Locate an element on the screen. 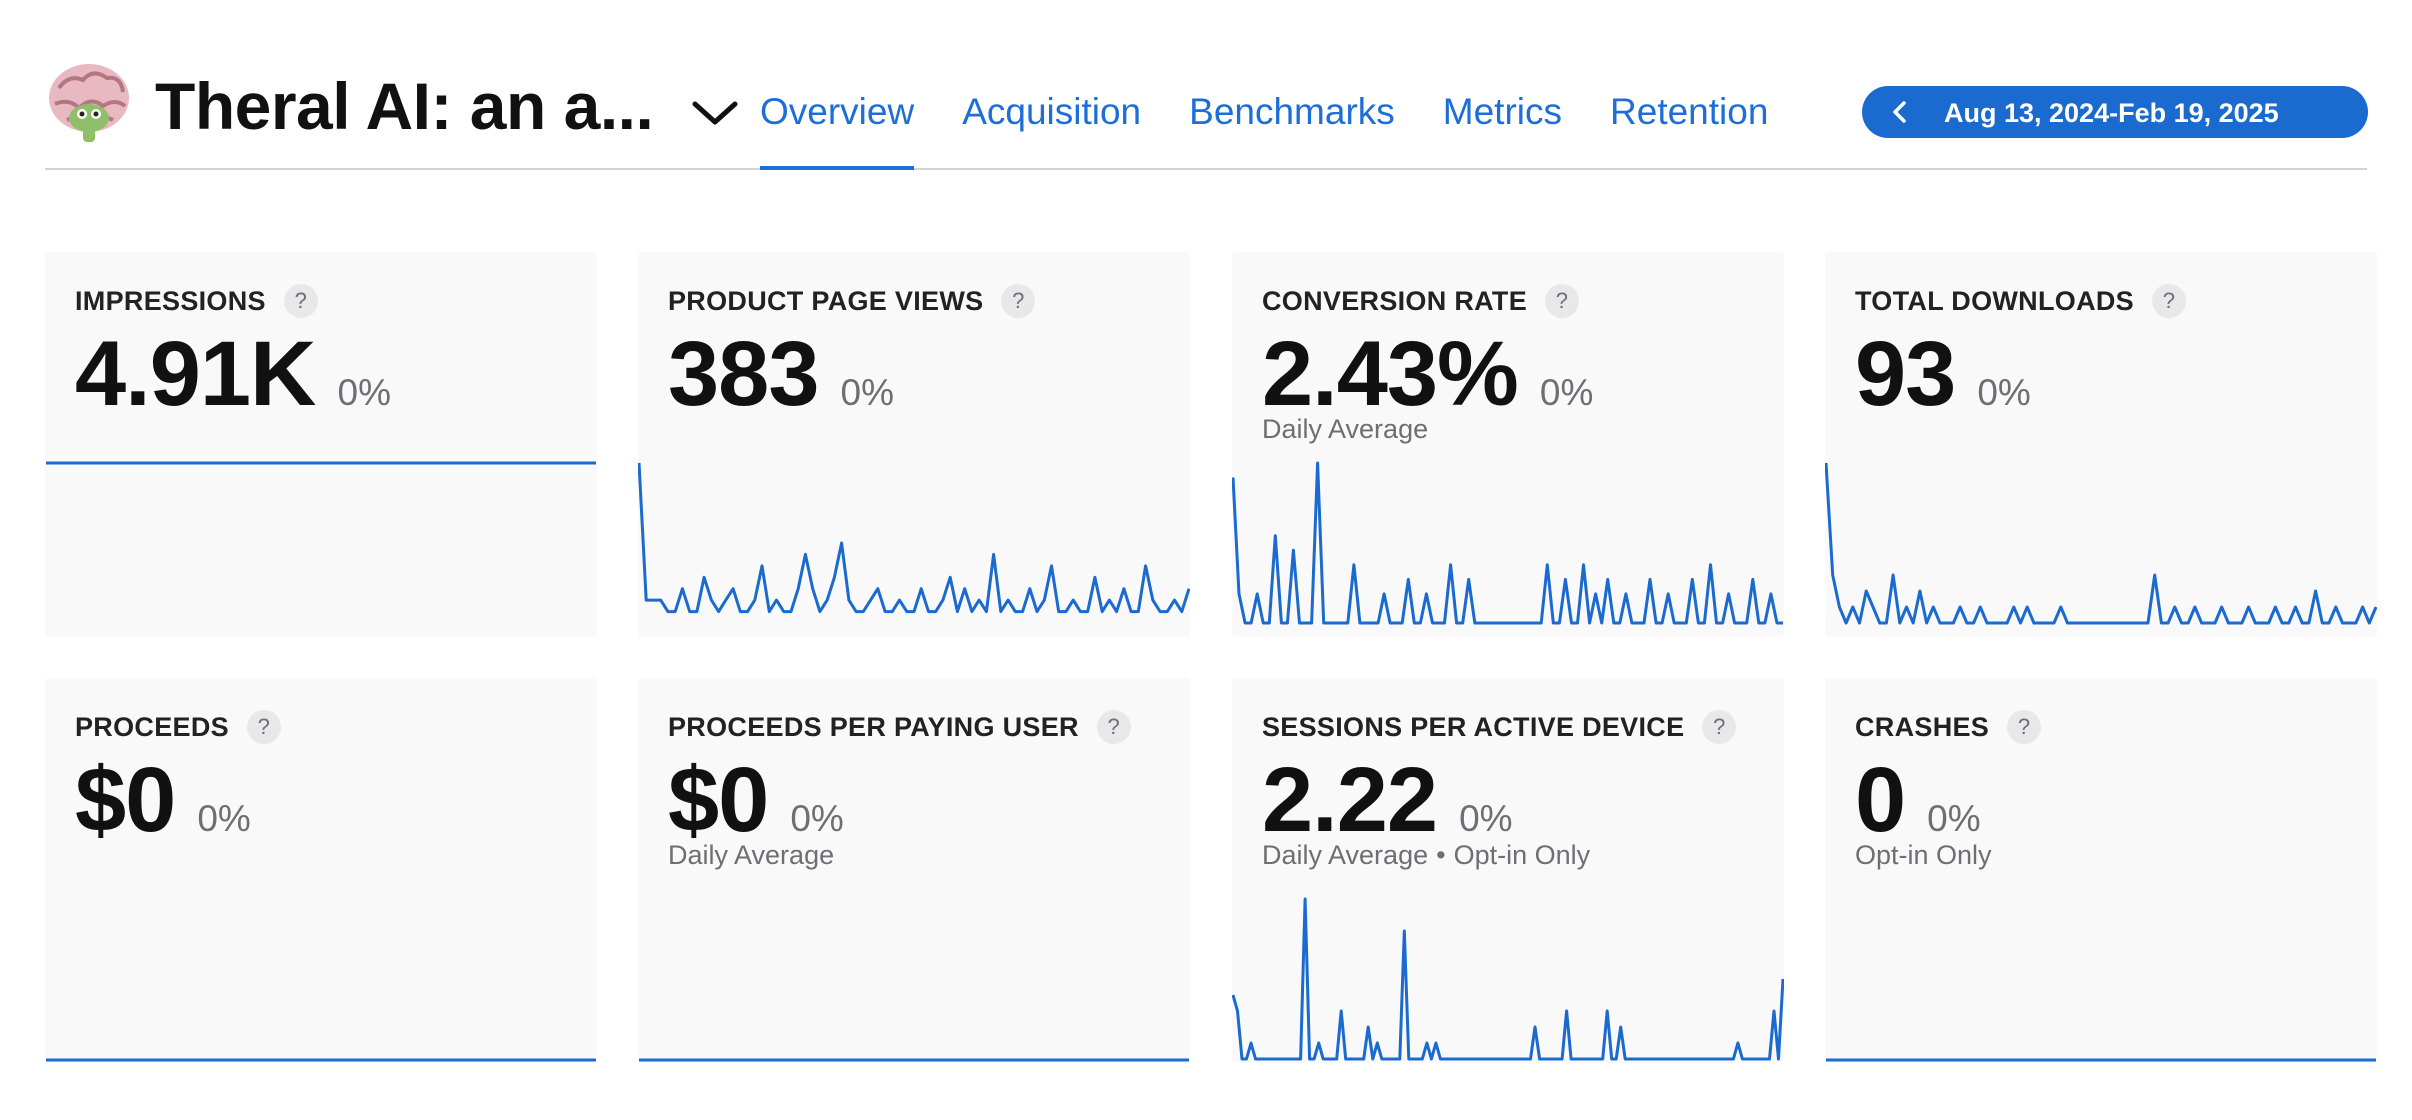  metric-label-text: CONVERSION RATE is located at coordinates (1395, 300).